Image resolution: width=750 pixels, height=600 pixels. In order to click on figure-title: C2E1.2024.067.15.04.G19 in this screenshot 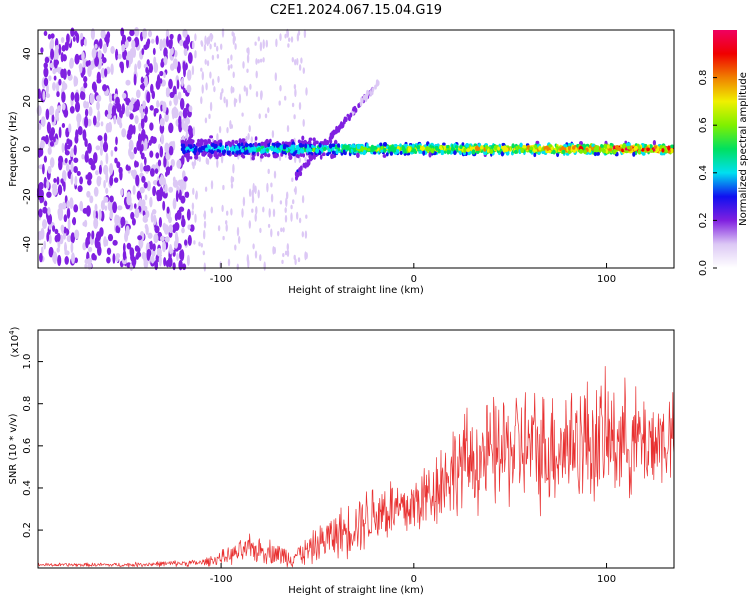, I will do `click(356, 10)`.